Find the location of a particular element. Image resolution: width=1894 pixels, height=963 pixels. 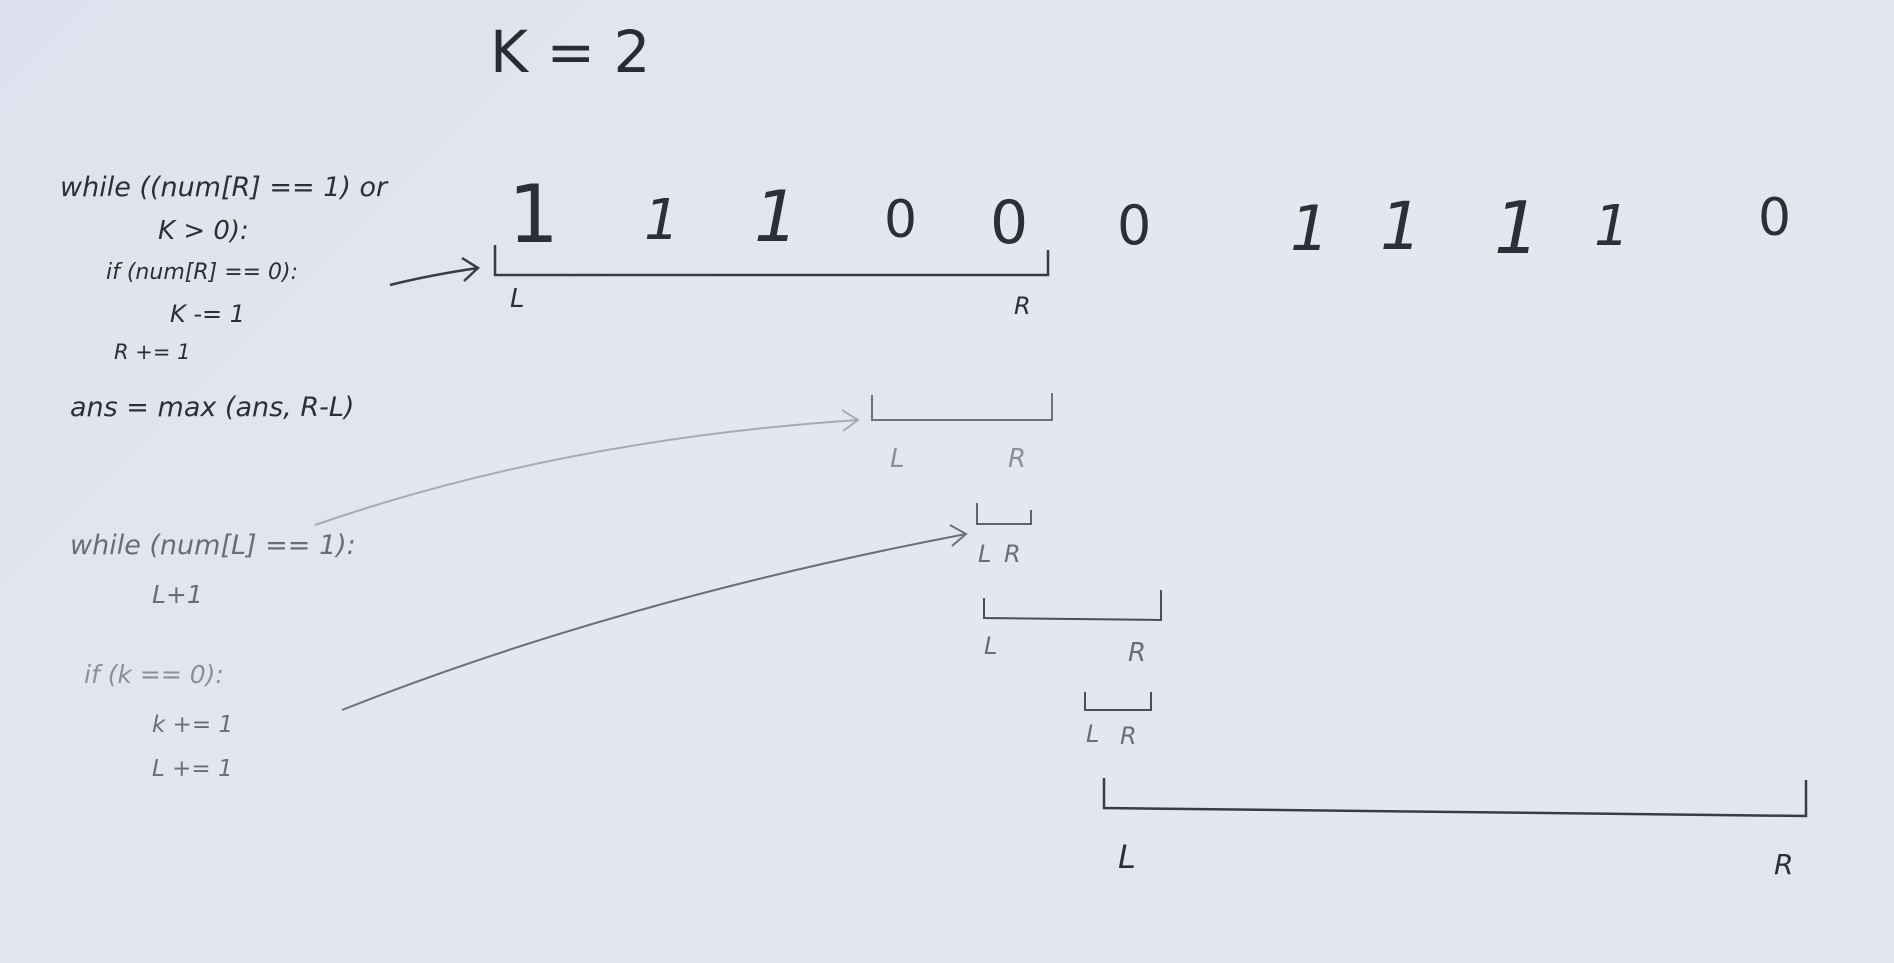

array-digit-2: 1 is located at coordinates (776, 217).